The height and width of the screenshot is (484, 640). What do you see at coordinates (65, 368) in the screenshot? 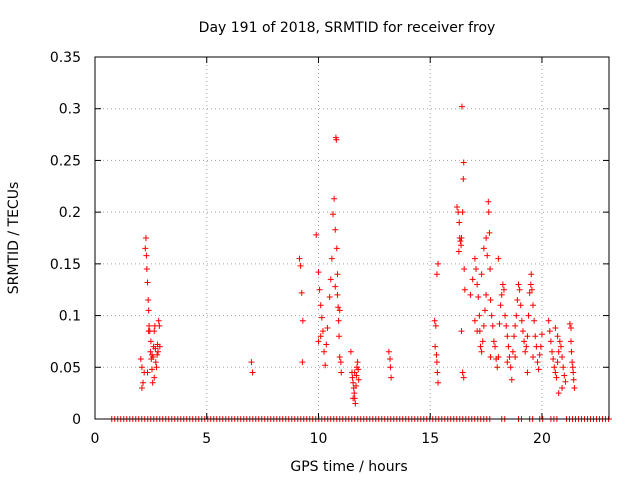
I see `y-tick-label: 0.05` at bounding box center [65, 368].